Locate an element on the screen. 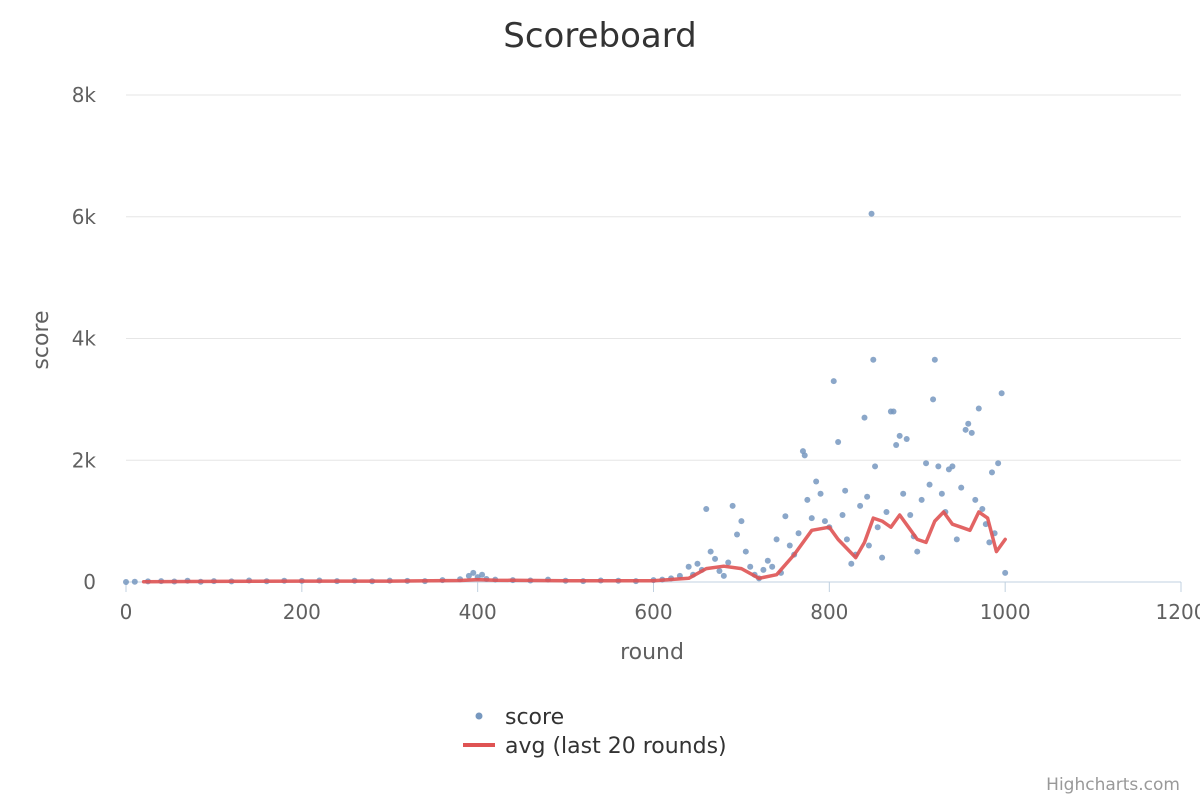  avg-series is located at coordinates (574, 547).